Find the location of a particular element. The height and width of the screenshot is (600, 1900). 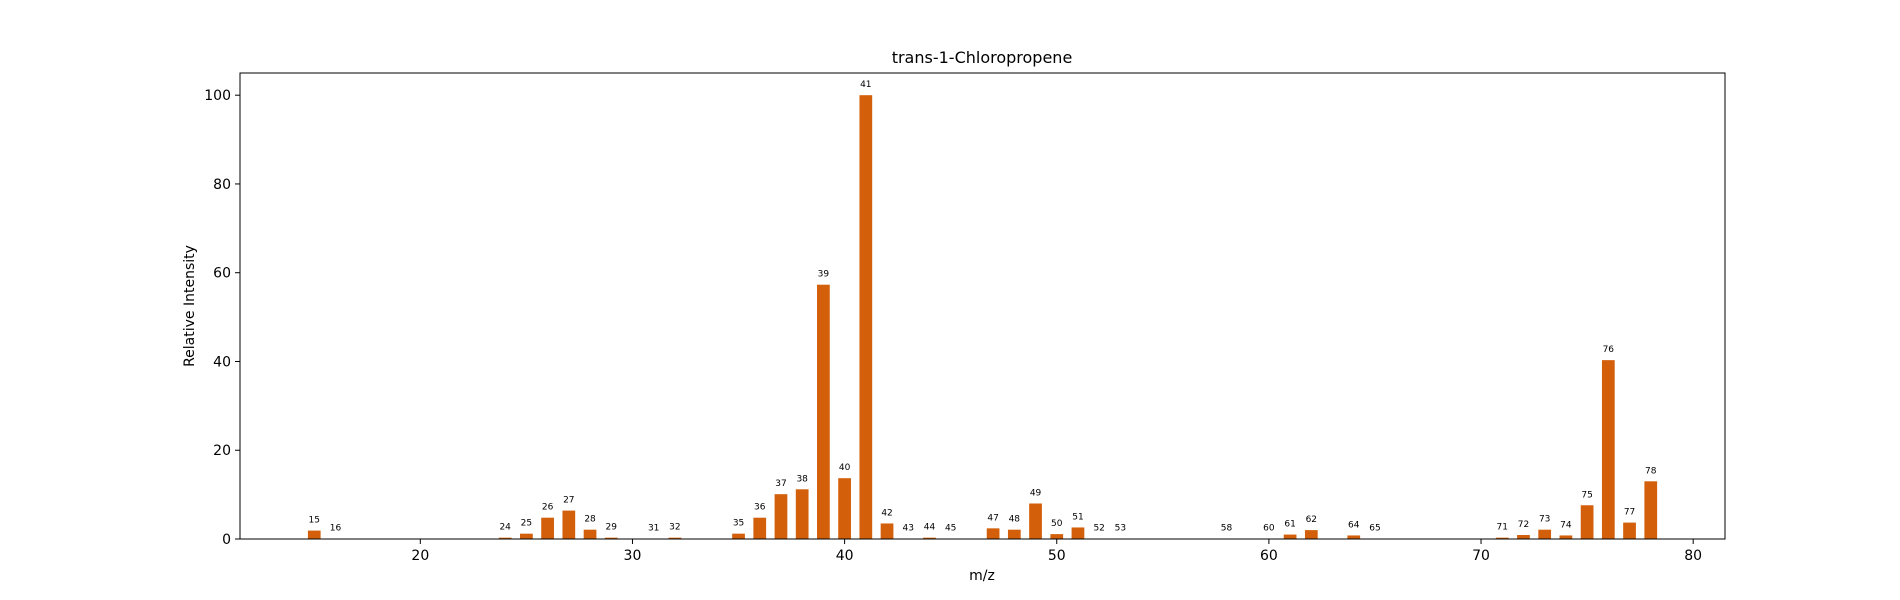

bar-label-mz-44: 44 is located at coordinates (930, 528).